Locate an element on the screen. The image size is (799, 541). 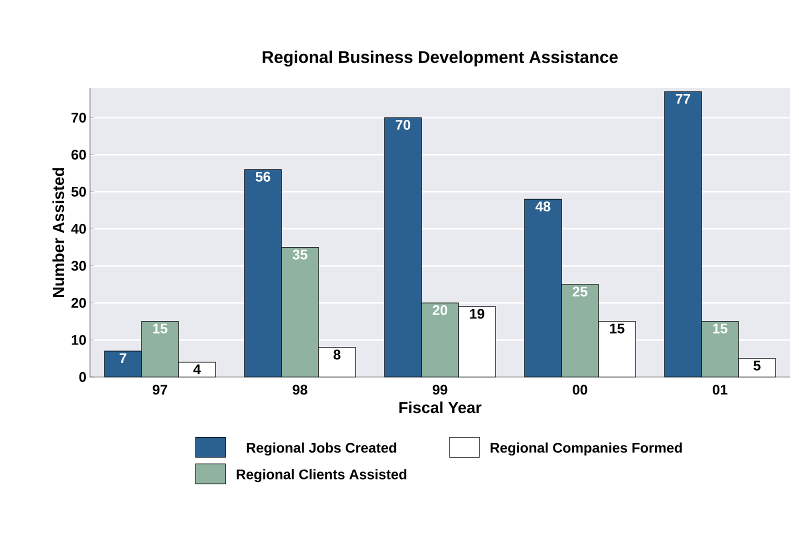
y-tick-label: 30 is located at coordinates (78, 265).